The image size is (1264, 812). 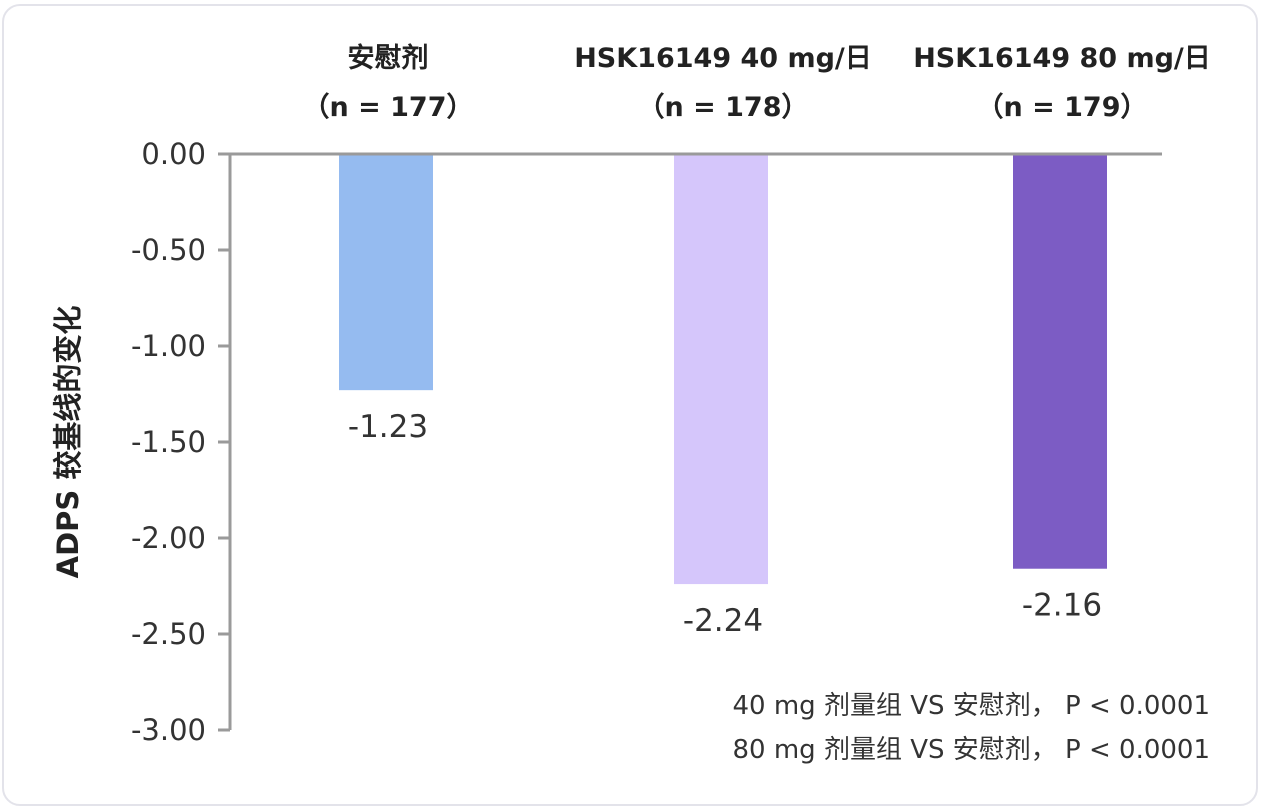 What do you see at coordinates (168, 538) in the screenshot?
I see `y-tick-label: -2.00` at bounding box center [168, 538].